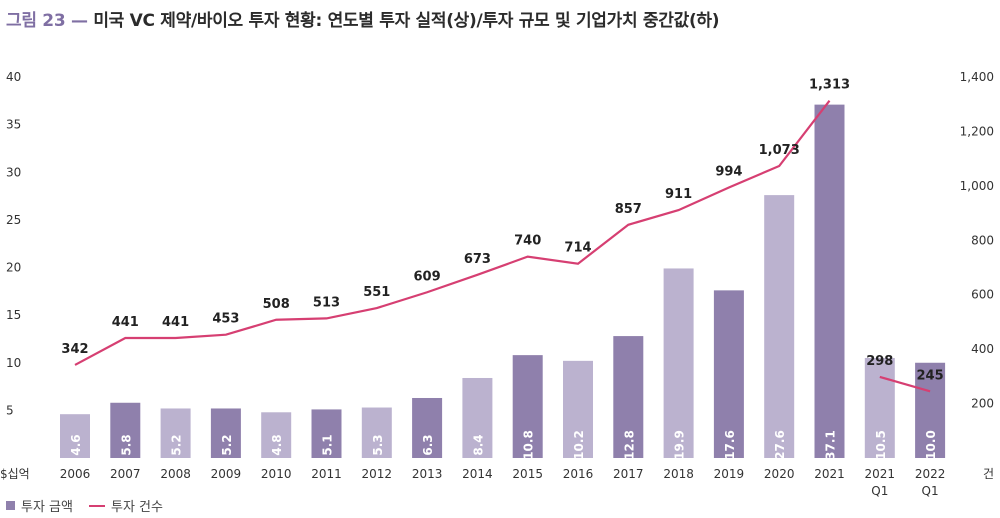 The width and height of the screenshot is (1000, 518). Describe the element at coordinates (529, 445) in the screenshot. I see `bar-data-label: 10.8` at that location.